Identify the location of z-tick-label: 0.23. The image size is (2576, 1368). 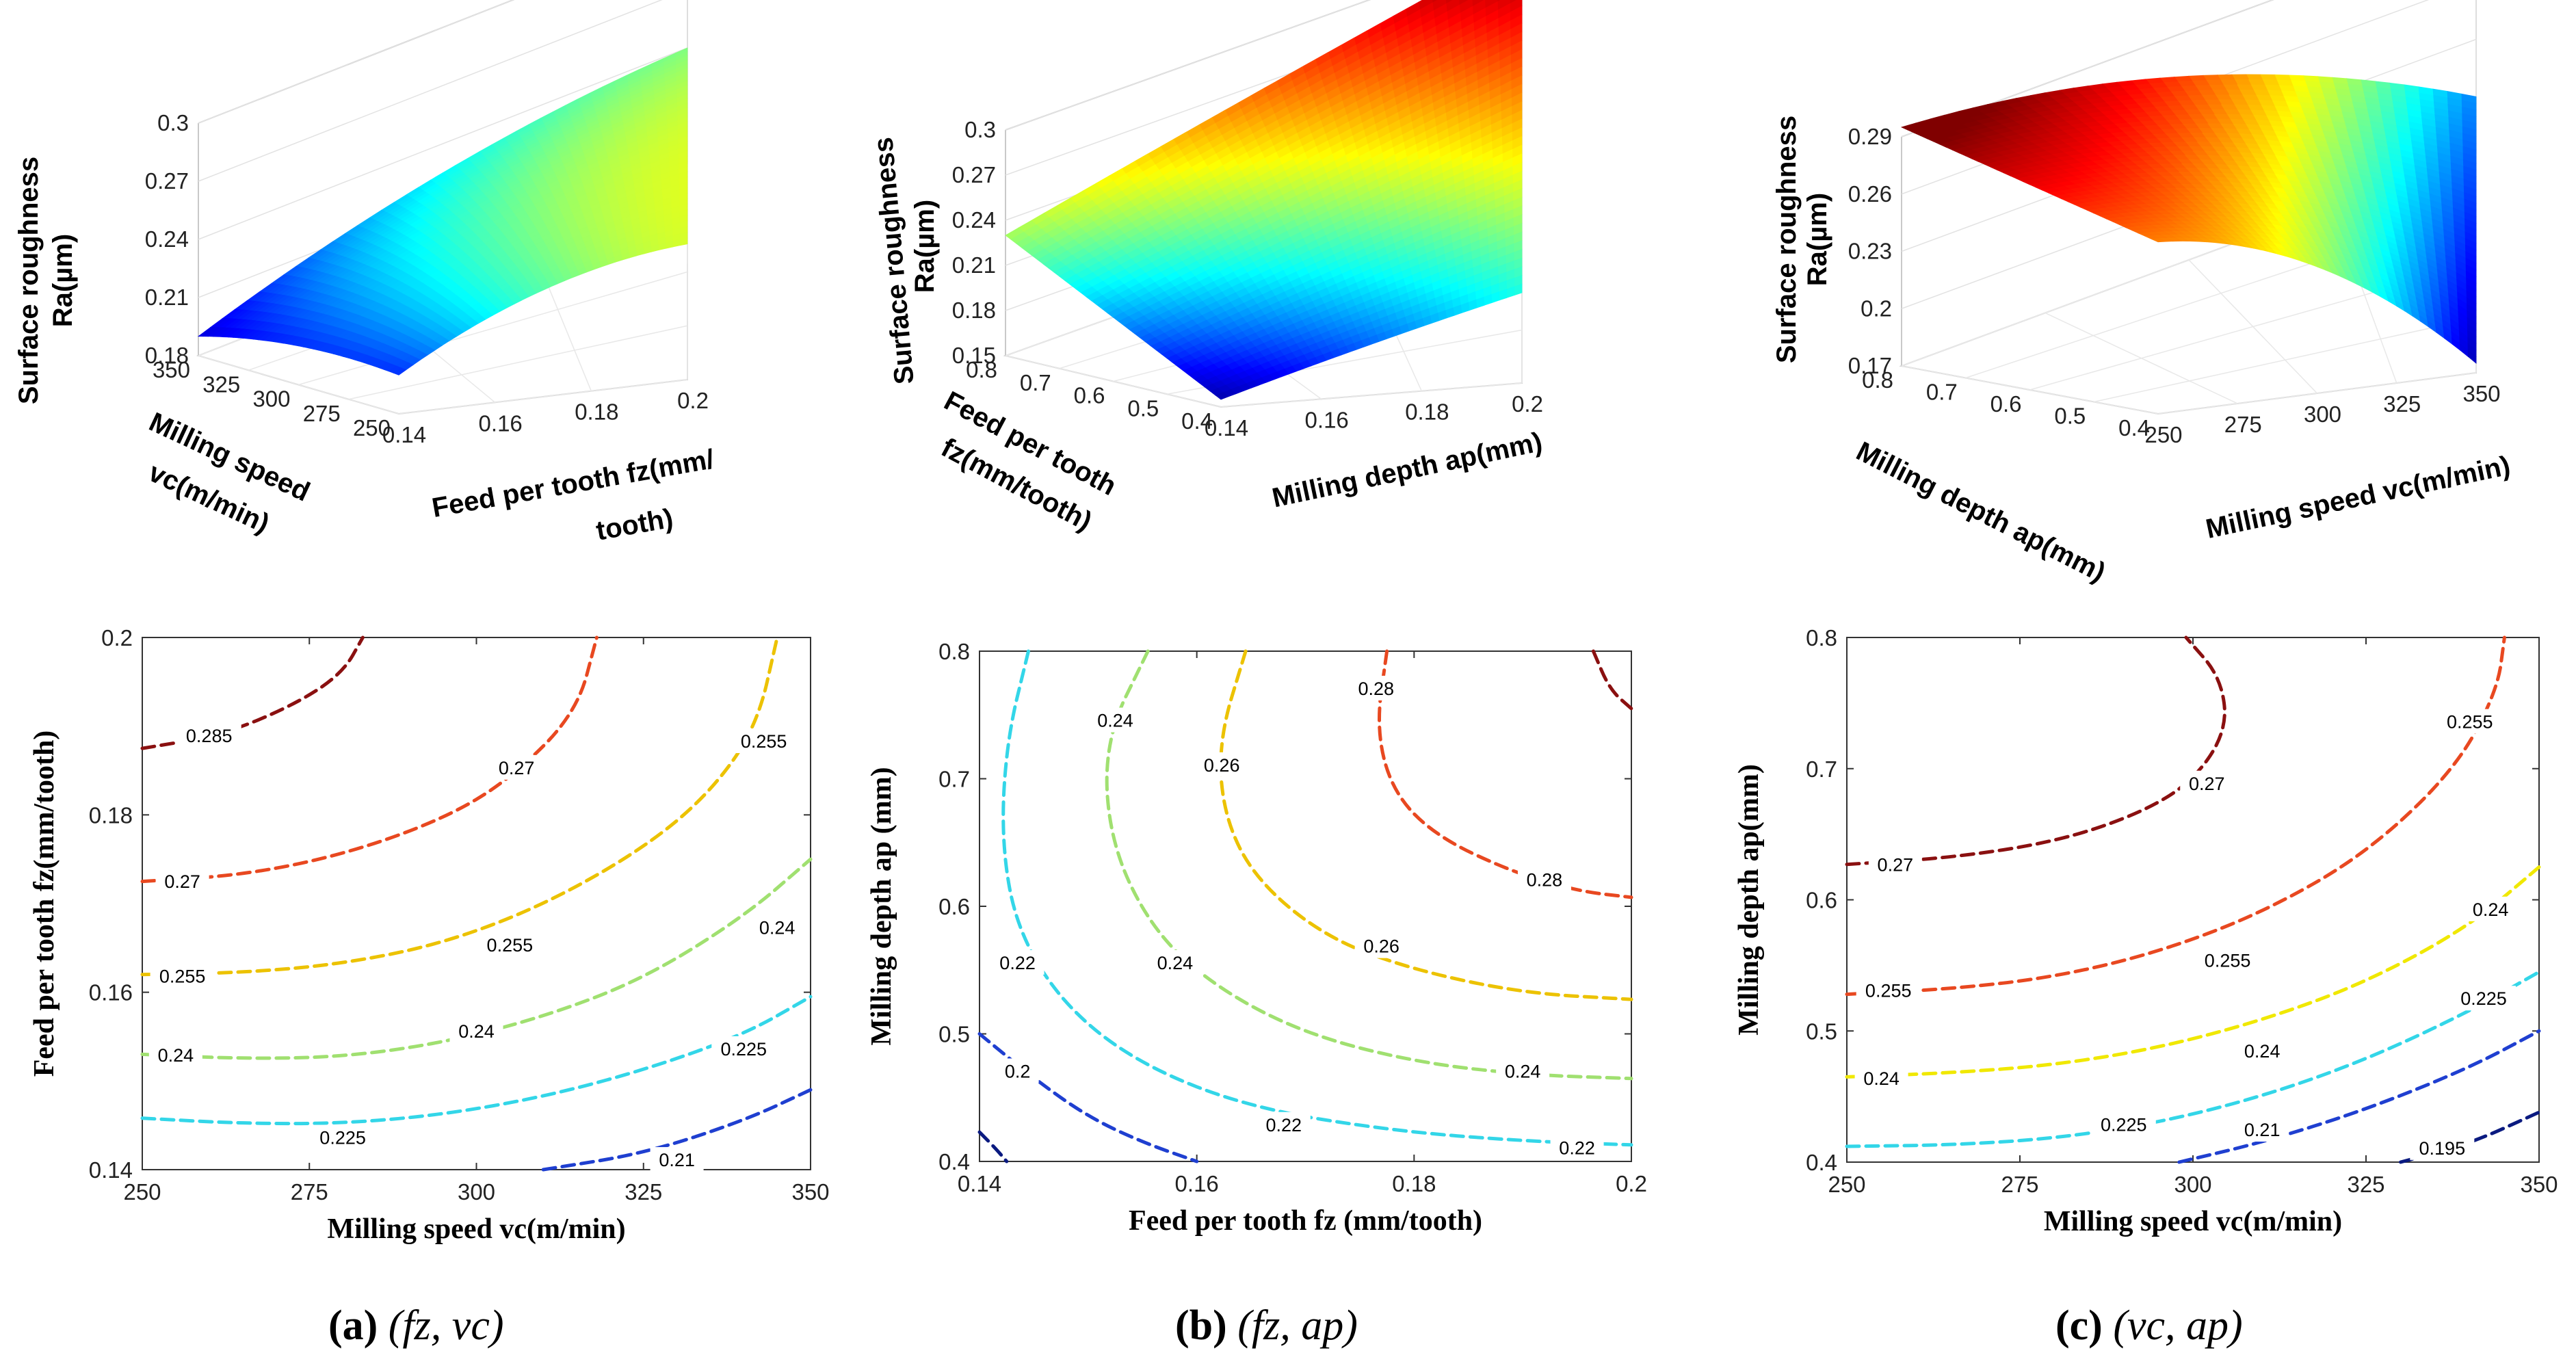
(1870, 252).